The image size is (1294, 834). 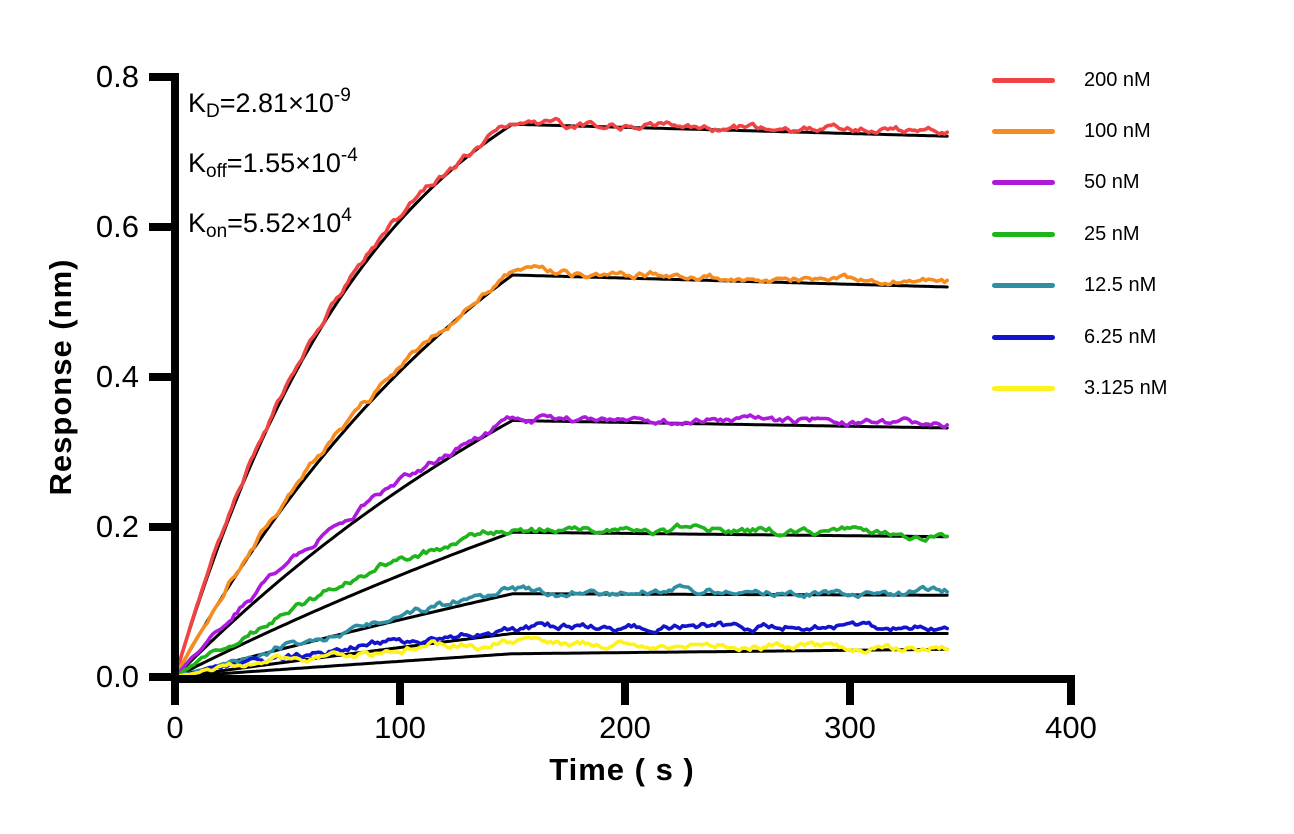 What do you see at coordinates (276, 103) in the screenshot?
I see `annotation-text: =2.81×10` at bounding box center [276, 103].